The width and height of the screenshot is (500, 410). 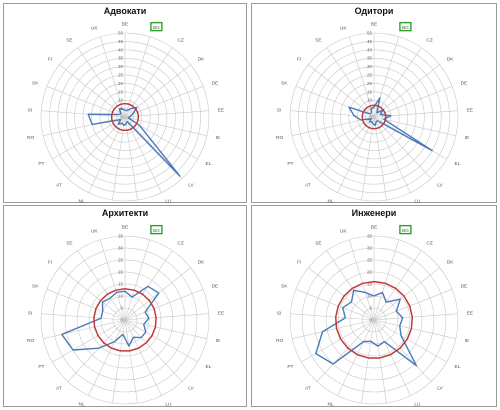 What do you see at coordinates (41, 367) in the screenshot?
I see `category-label: PT` at bounding box center [41, 367].